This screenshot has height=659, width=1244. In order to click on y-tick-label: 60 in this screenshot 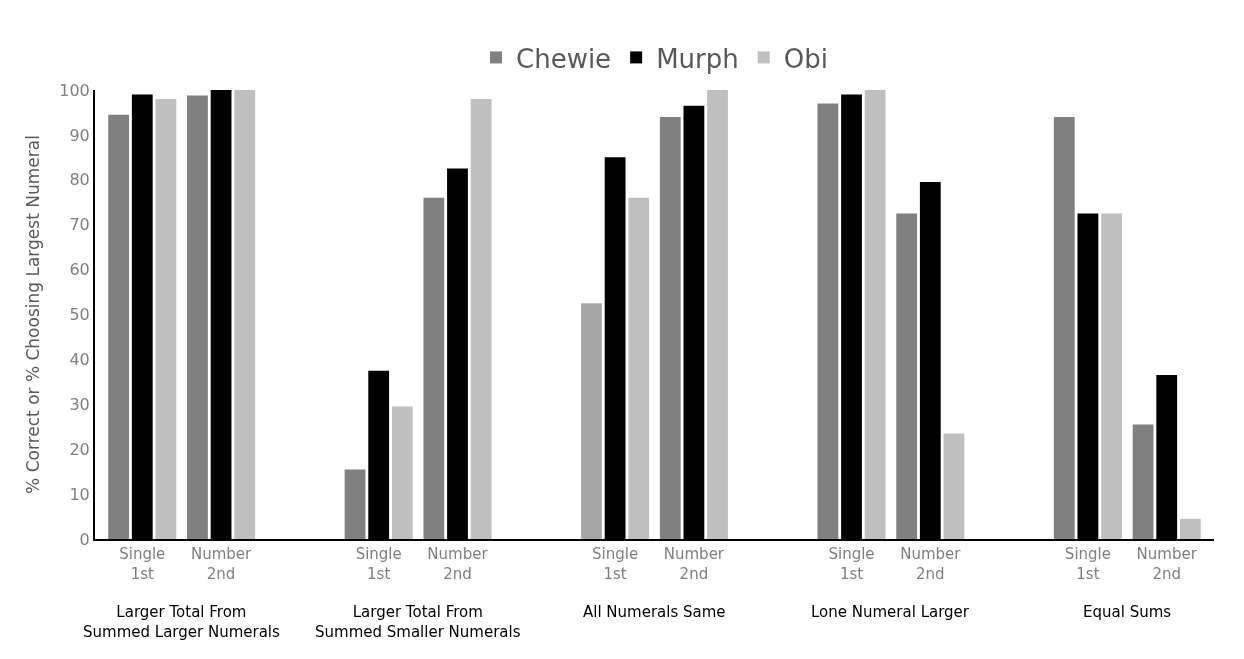, I will do `click(79, 270)`.